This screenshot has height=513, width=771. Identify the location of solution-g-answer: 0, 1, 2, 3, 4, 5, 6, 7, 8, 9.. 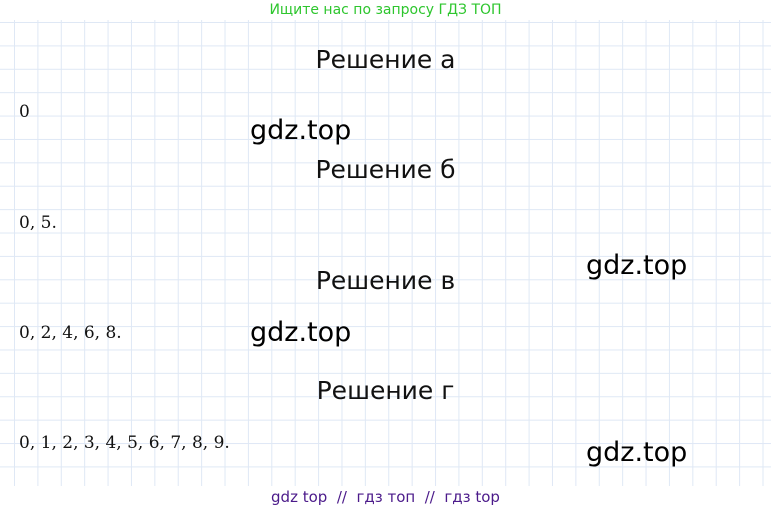
(124, 443).